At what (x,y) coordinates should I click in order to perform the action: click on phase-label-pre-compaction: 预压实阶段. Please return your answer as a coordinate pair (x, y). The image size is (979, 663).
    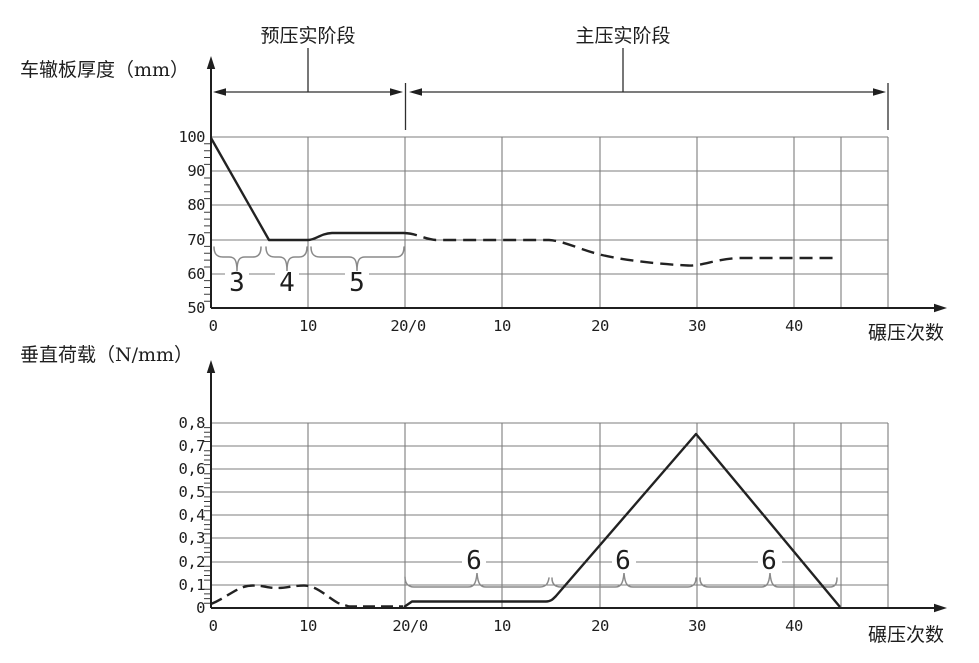
    Looking at the image, I should click on (307, 36).